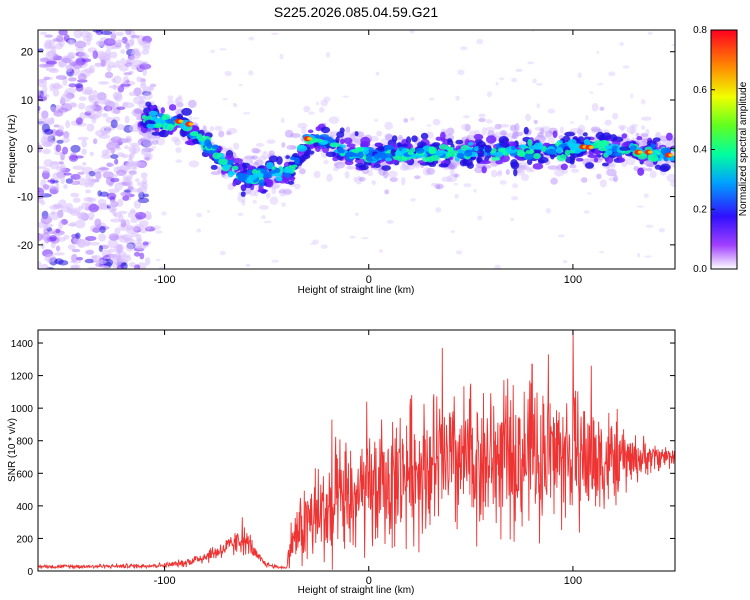 Image resolution: width=750 pixels, height=600 pixels. Describe the element at coordinates (369, 280) in the screenshot. I see `x-tick-label: 0` at that location.